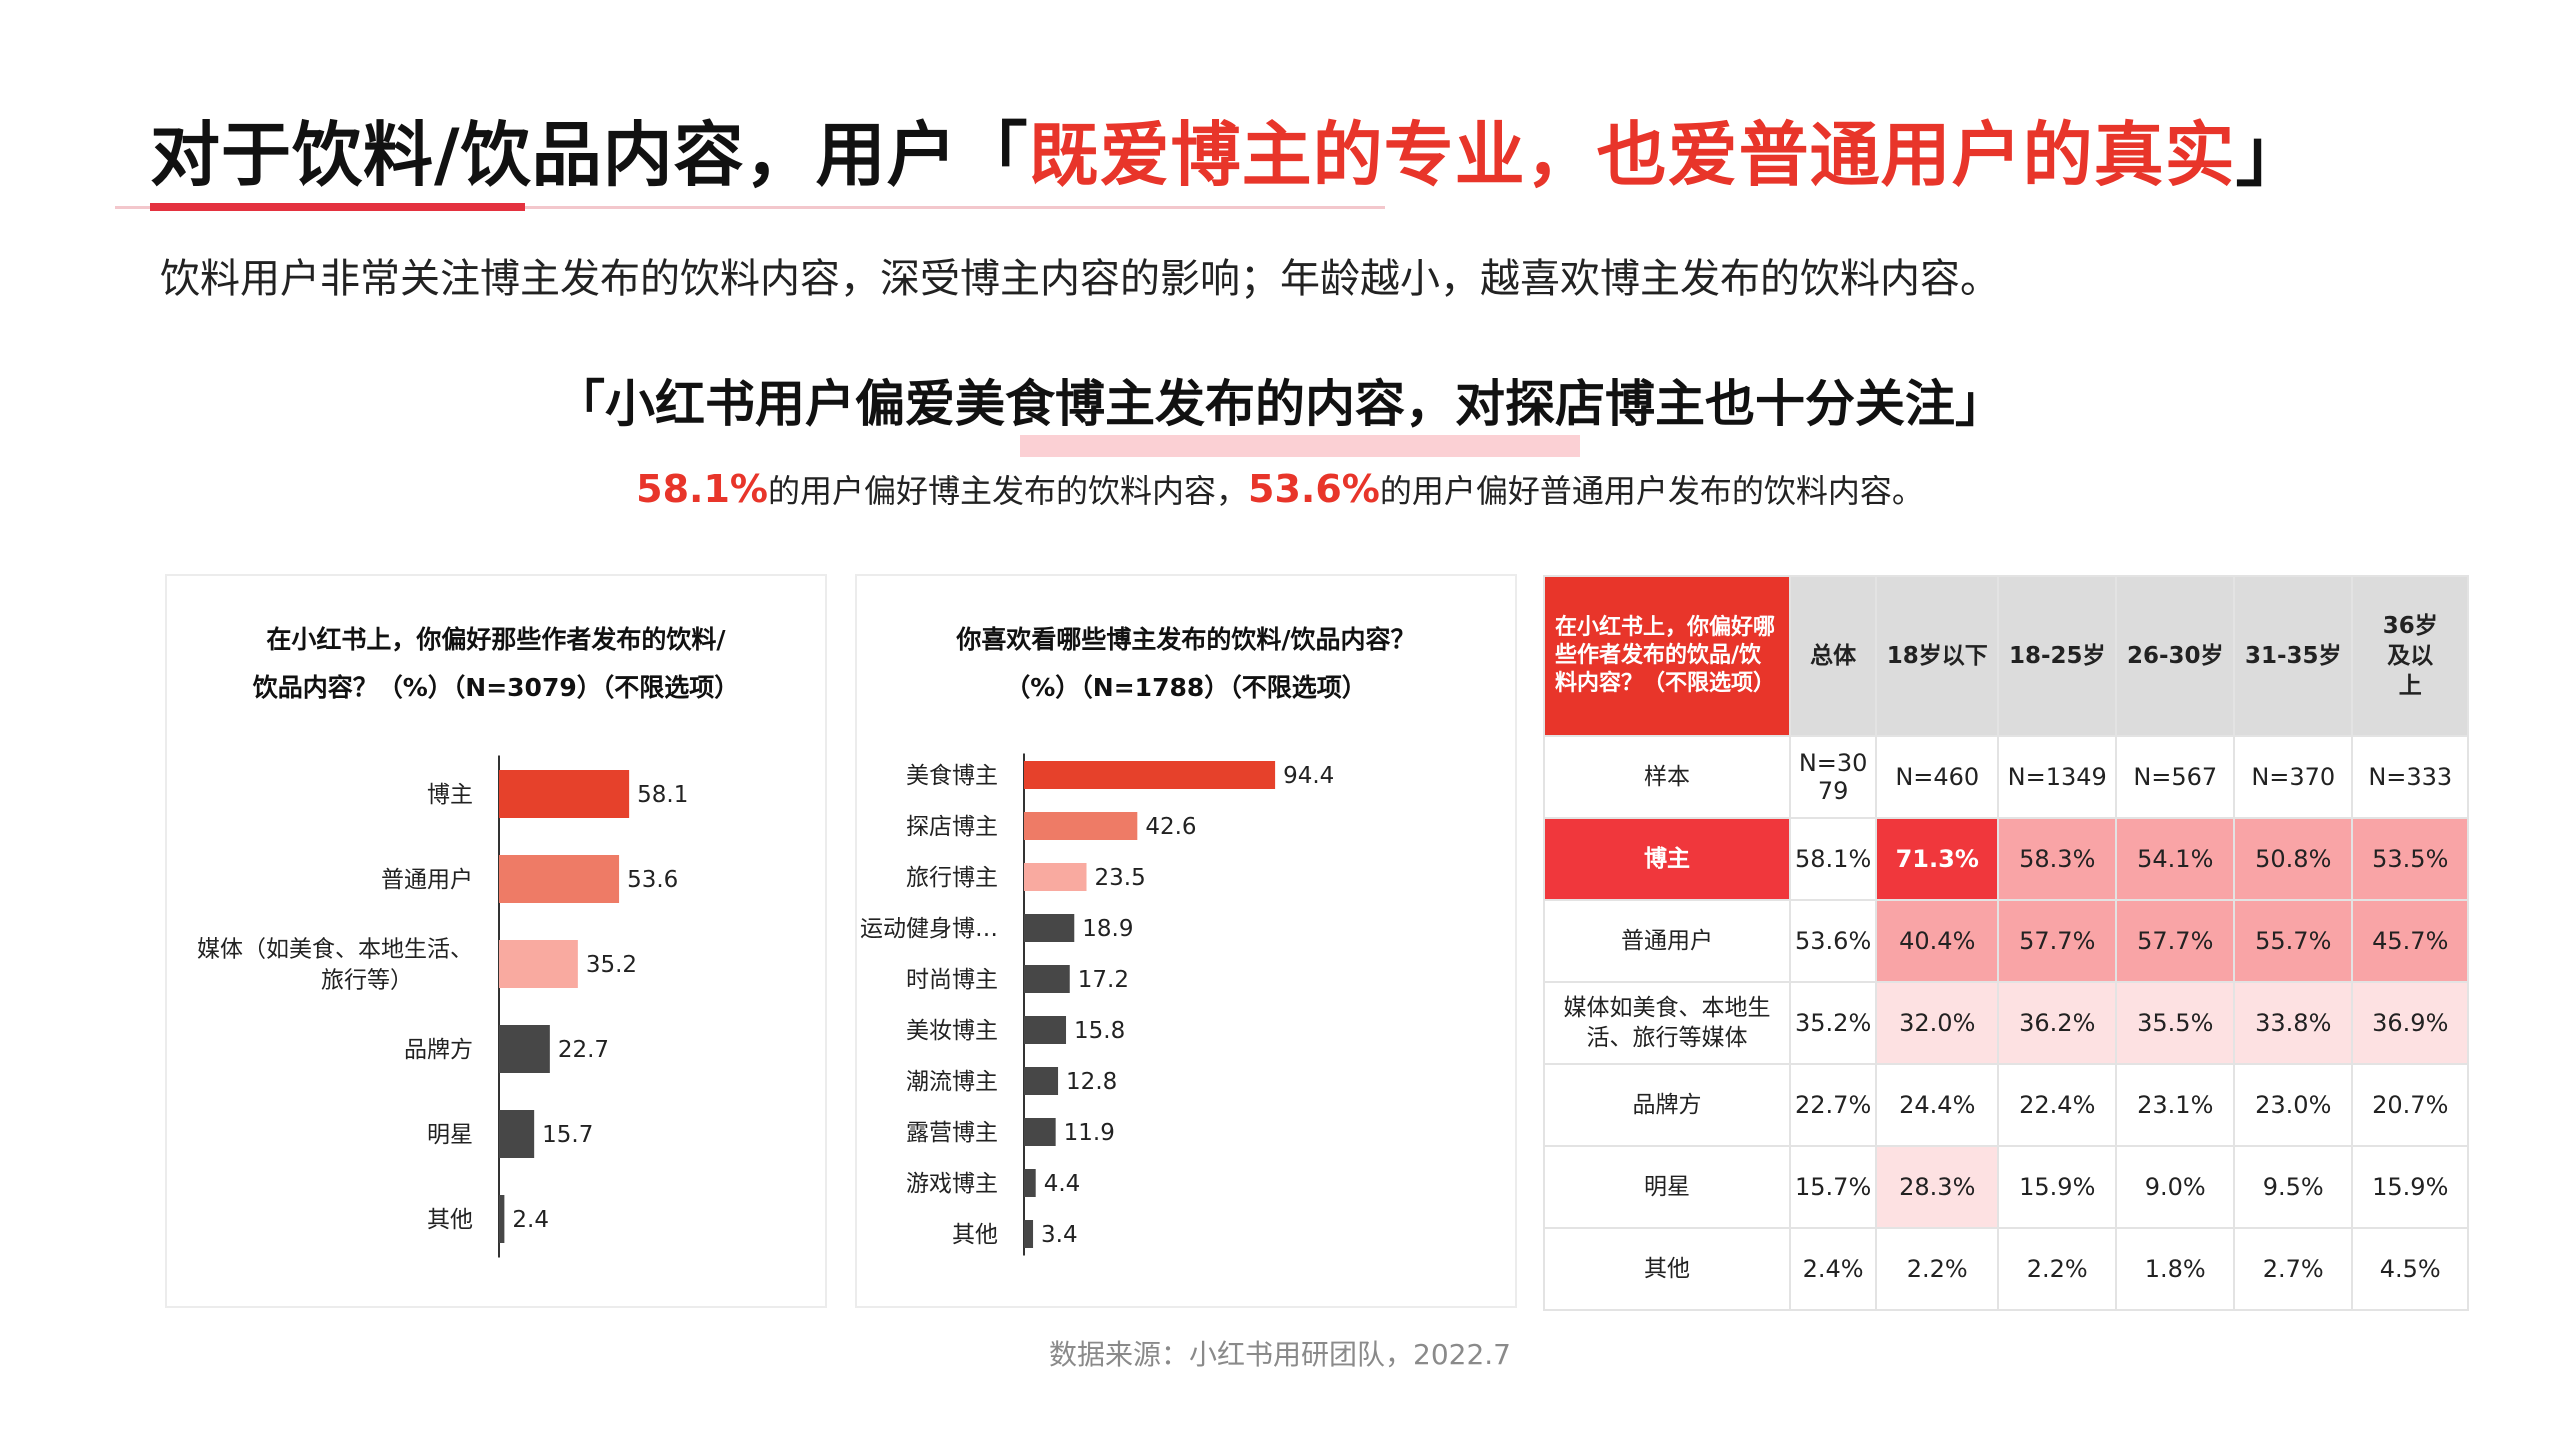  What do you see at coordinates (1280, 404) in the screenshot?
I see `section-title: 「小红书用户偏爱美食博主发布的内容，对探店博主也十分关注」` at bounding box center [1280, 404].